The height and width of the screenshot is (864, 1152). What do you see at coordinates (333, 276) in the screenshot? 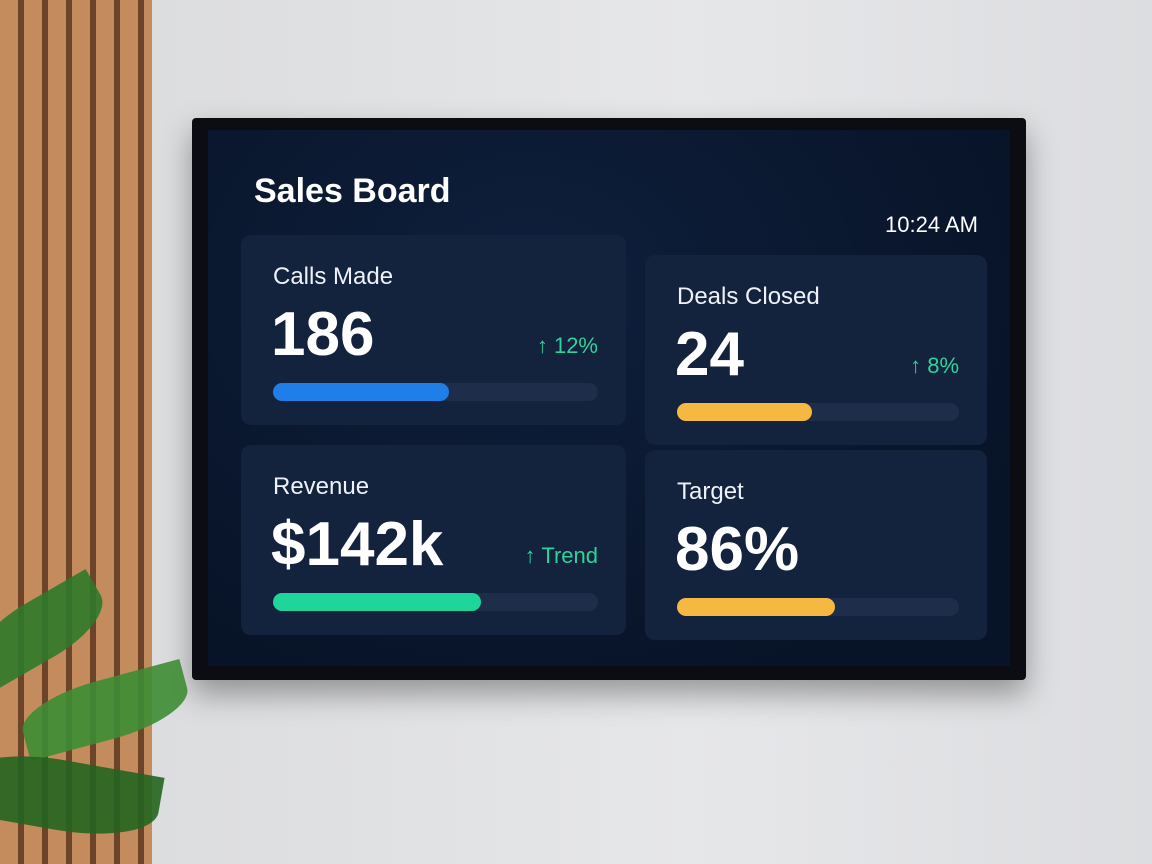
I see `kpi-label: Calls Made` at bounding box center [333, 276].